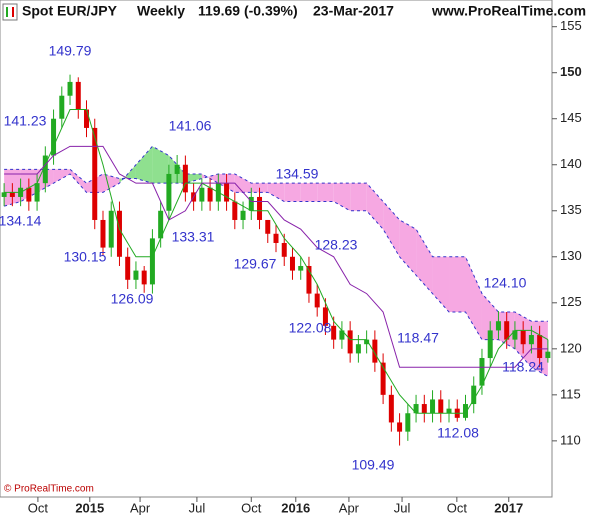 This screenshot has width=600, height=519. I want to click on y-tick-label: 110, so click(570, 439).